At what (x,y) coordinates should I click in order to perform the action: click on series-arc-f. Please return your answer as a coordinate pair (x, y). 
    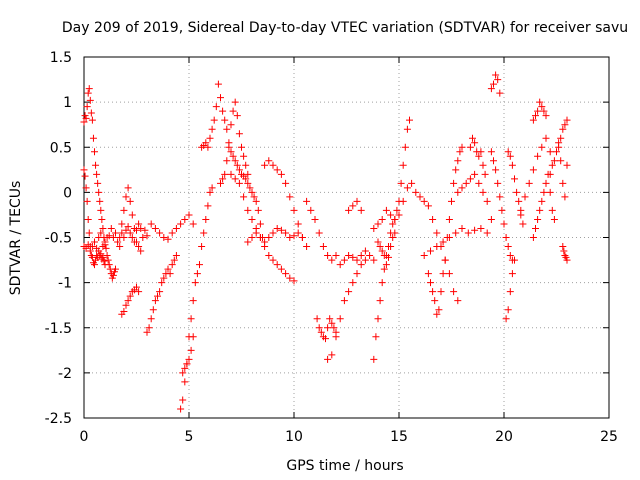
    Looking at the image, I should click on (161, 294).